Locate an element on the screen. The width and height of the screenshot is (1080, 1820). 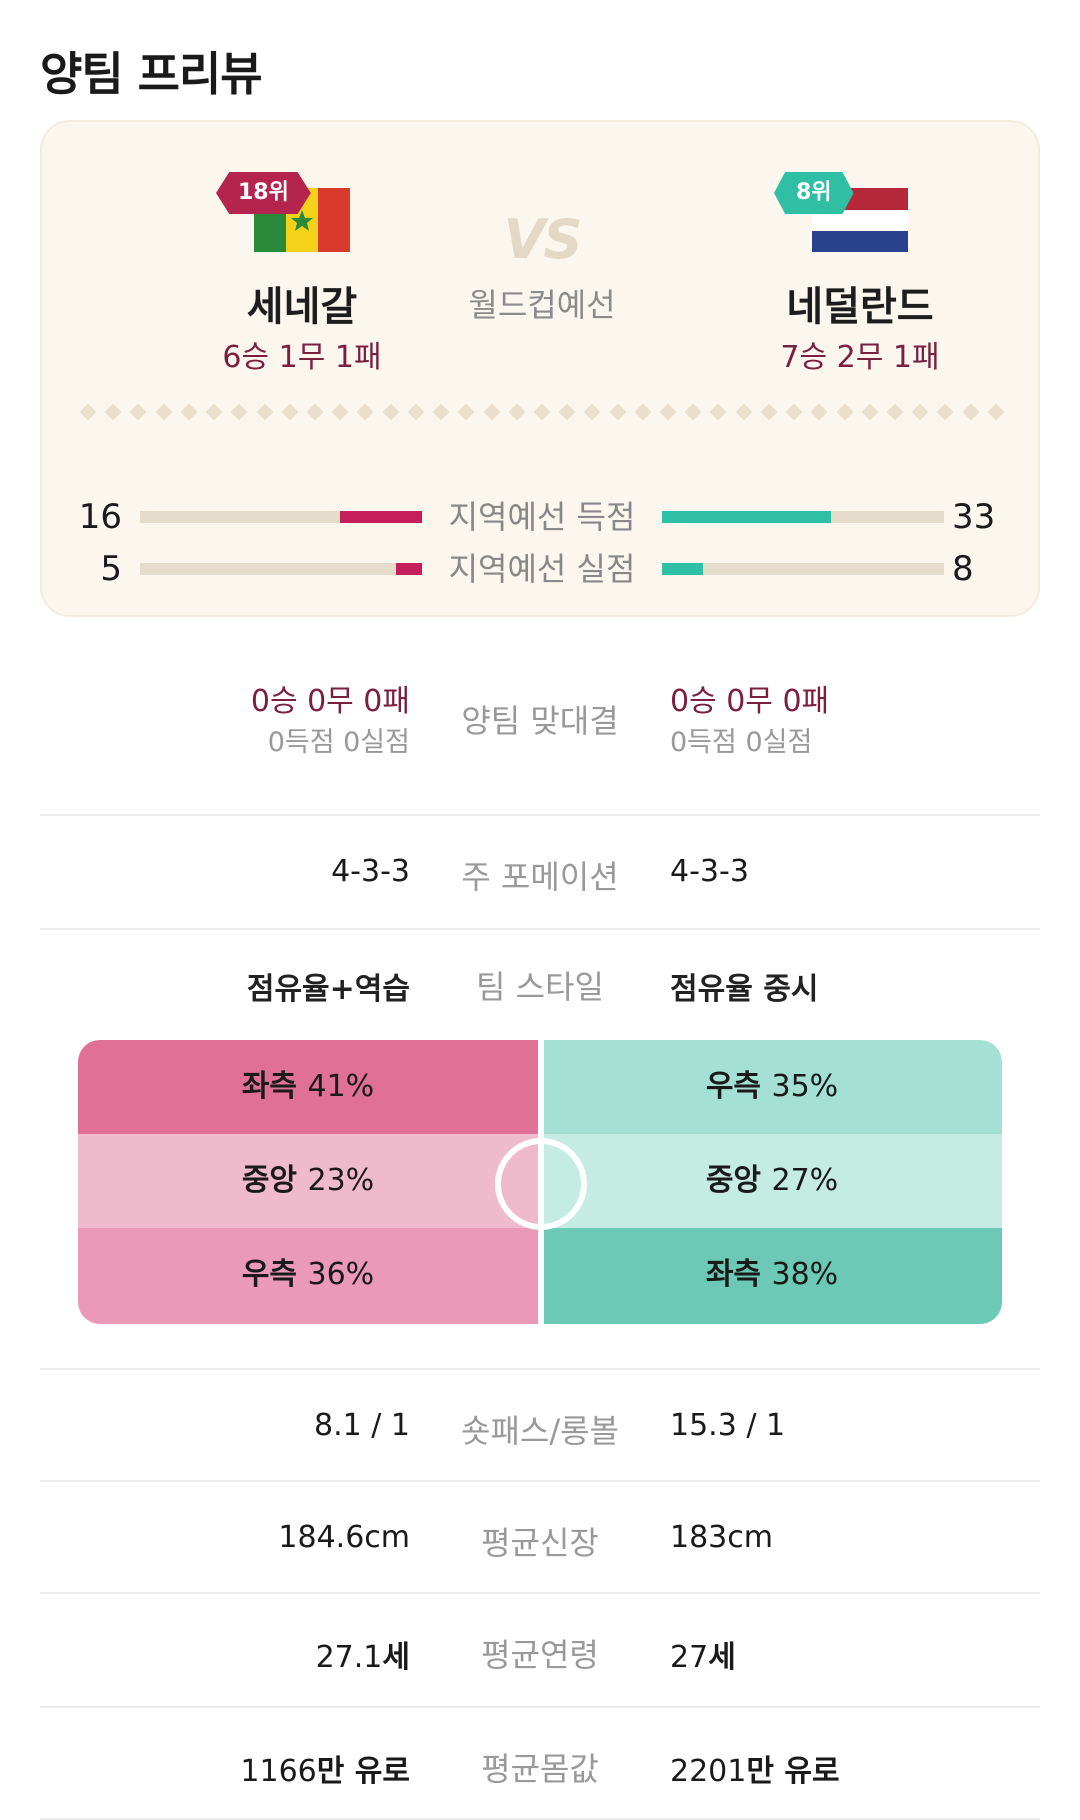
team-name: 세네갈 is located at coordinates (302, 307).